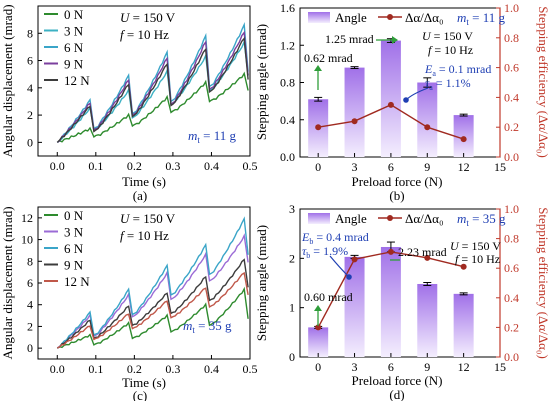 This screenshot has height=401, width=550. What do you see at coordinates (30, 142) in the screenshot?
I see `y-tick-label-a: 0` at bounding box center [30, 142].